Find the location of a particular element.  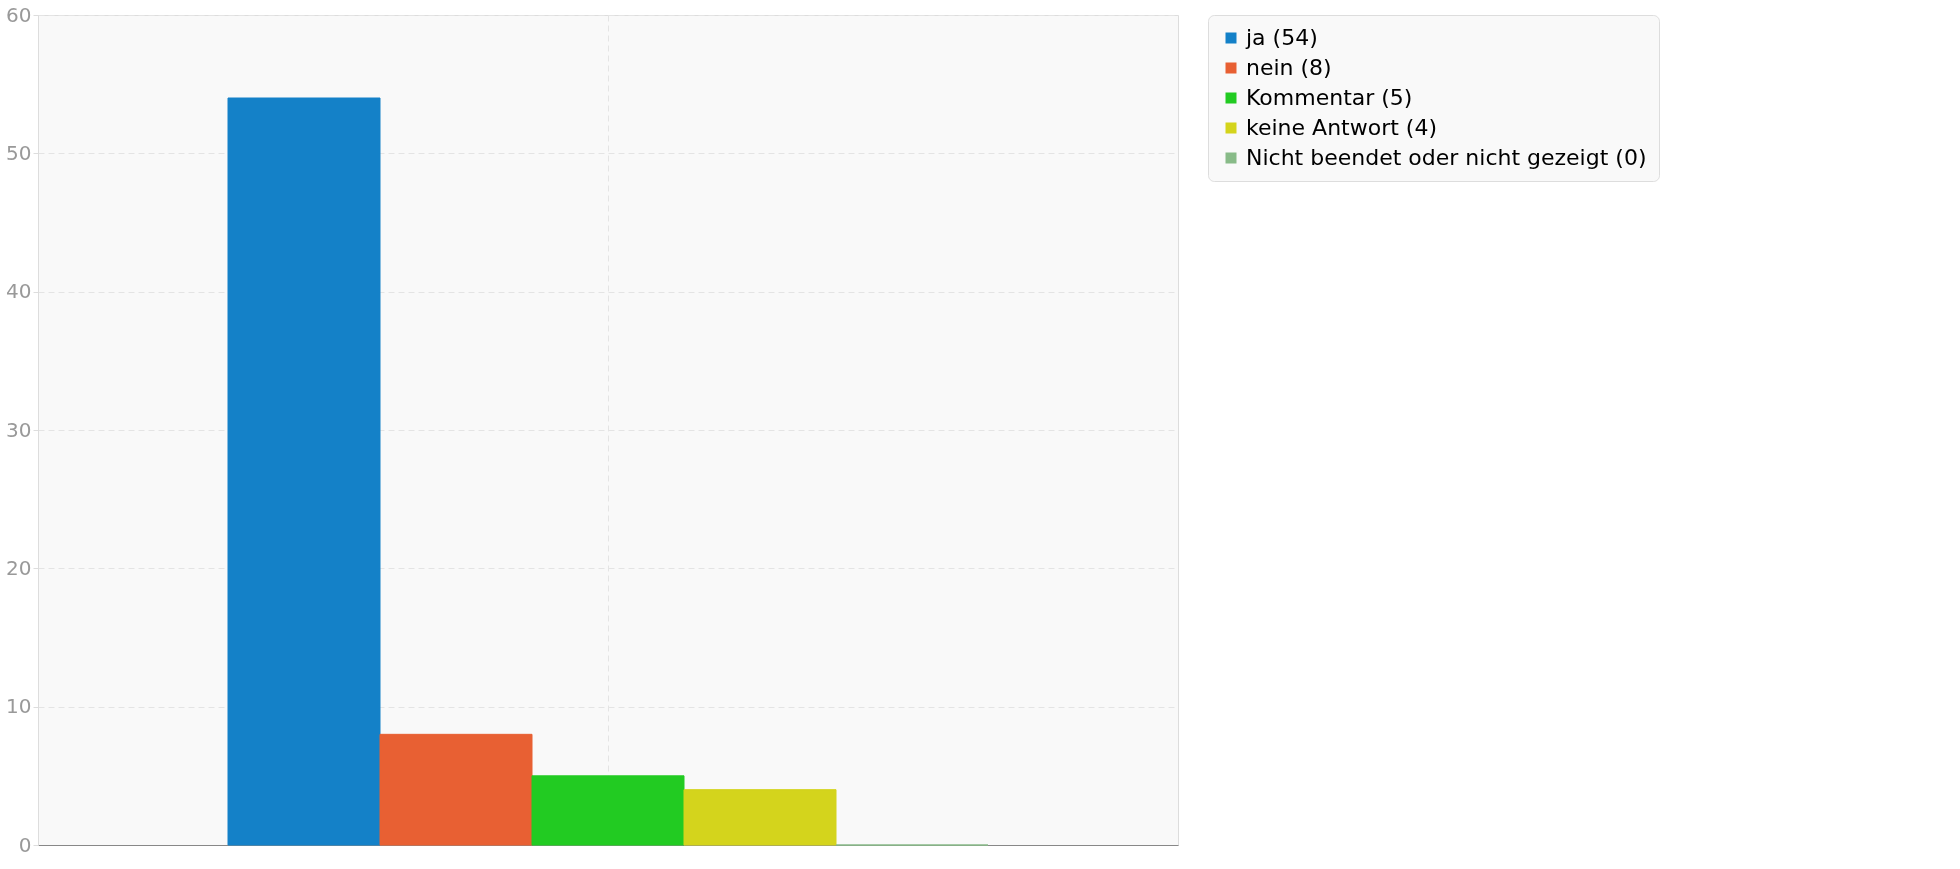

legend-label: nein (8) is located at coordinates (1289, 67).